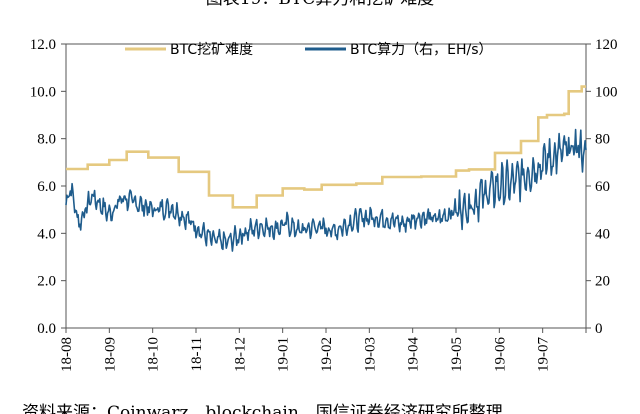 The image size is (640, 414). What do you see at coordinates (46, 282) in the screenshot?
I see `left-axis-tick-label: 2.0` at bounding box center [46, 282].